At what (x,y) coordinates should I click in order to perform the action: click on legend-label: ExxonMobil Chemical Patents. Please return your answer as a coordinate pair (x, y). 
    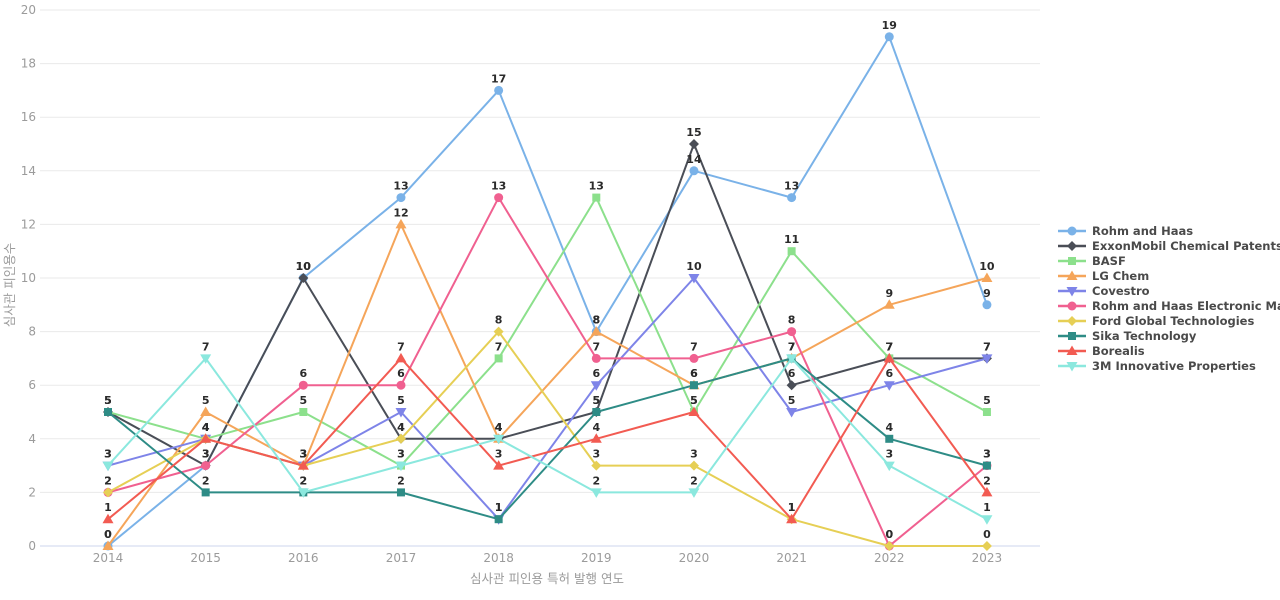
    Looking at the image, I should click on (1186, 245).